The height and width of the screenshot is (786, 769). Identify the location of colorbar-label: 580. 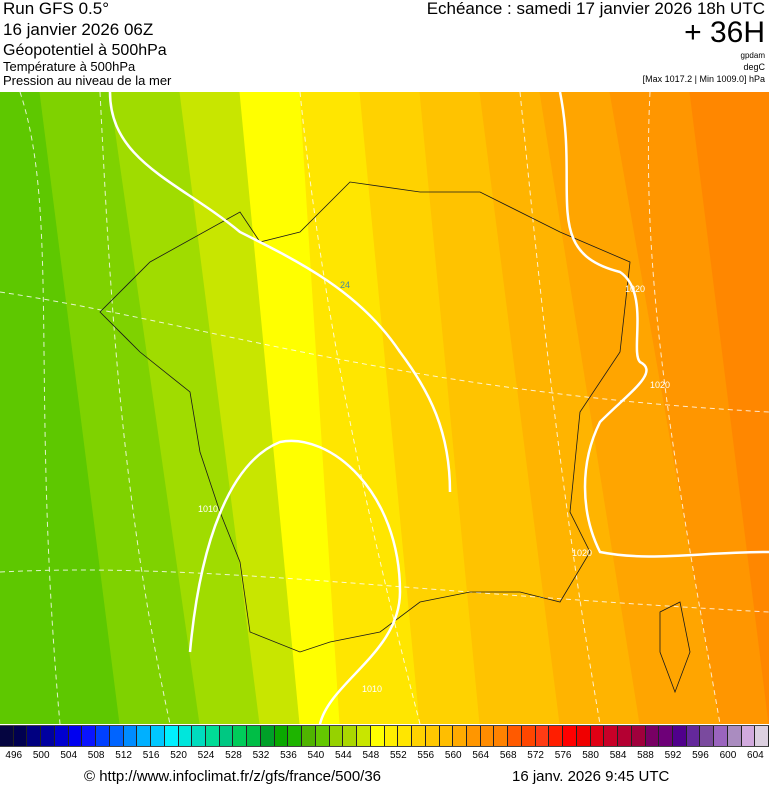
(590, 755).